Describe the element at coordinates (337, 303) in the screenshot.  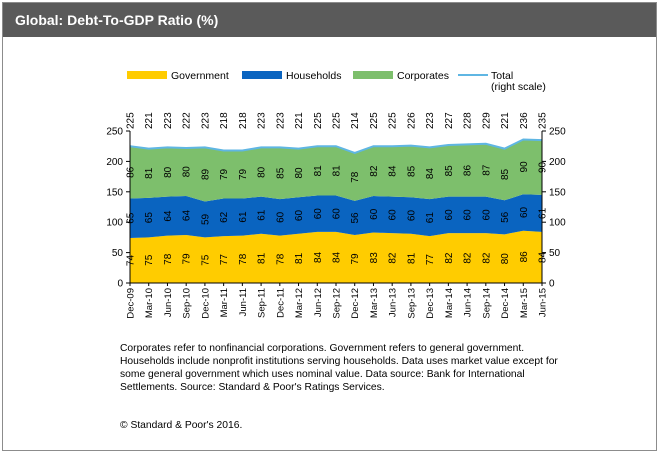
I see `x-tick-label: Sep-12` at that location.